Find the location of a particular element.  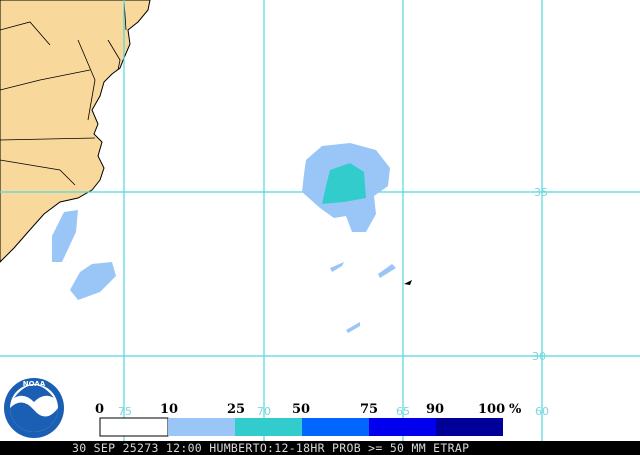

legend: 0 10 25 50 75 90 100 % is located at coordinates (308, 419).